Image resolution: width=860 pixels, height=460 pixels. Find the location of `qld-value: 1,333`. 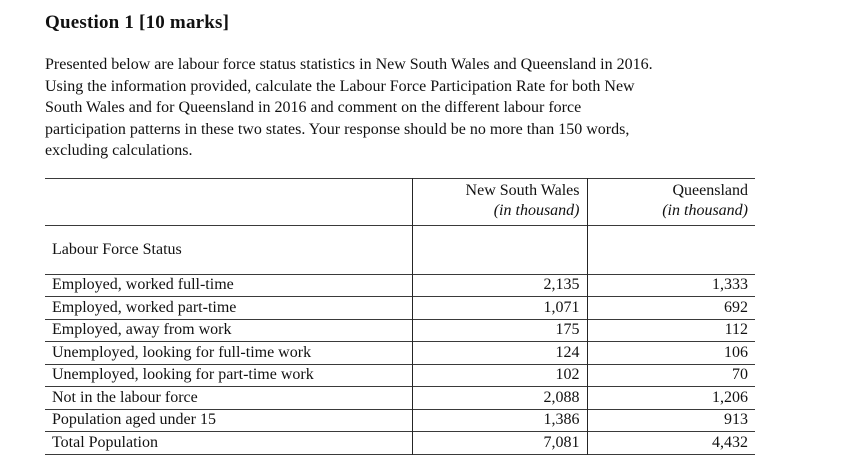

qld-value: 1,333 is located at coordinates (670, 285).